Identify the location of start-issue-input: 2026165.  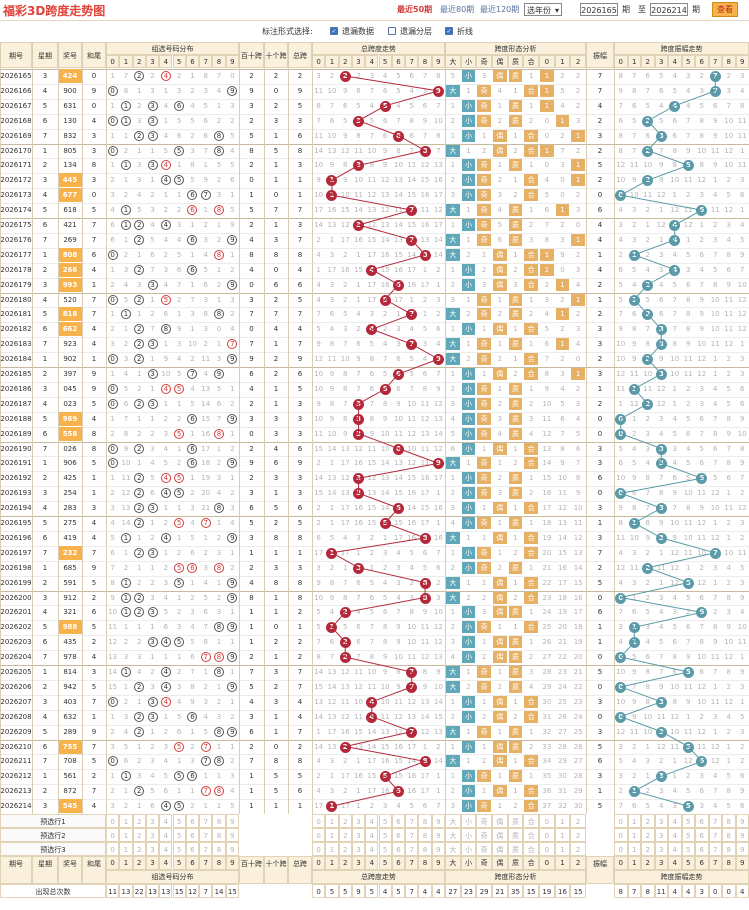
(599, 9).